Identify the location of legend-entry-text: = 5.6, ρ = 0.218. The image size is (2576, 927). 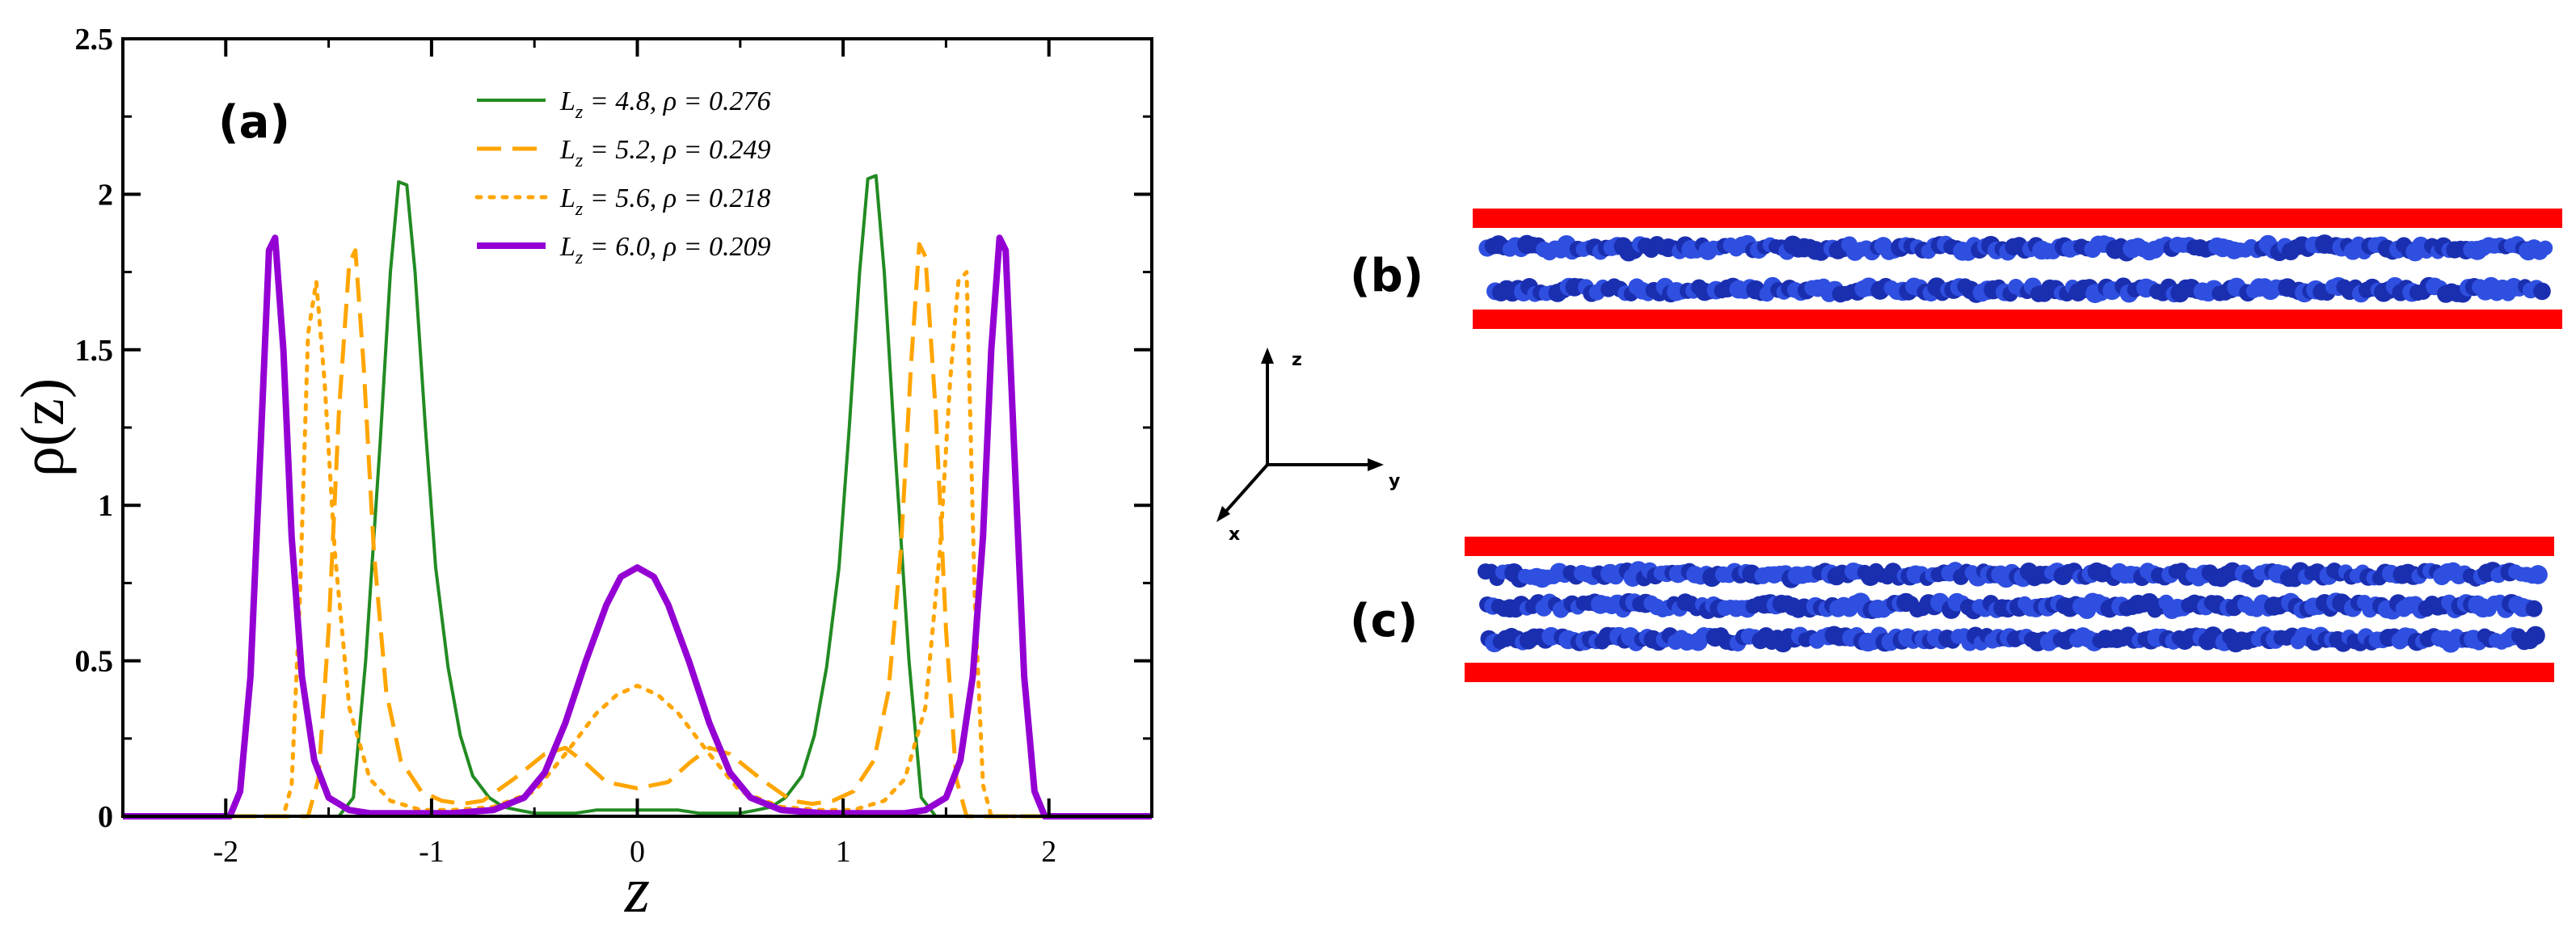
(676, 198).